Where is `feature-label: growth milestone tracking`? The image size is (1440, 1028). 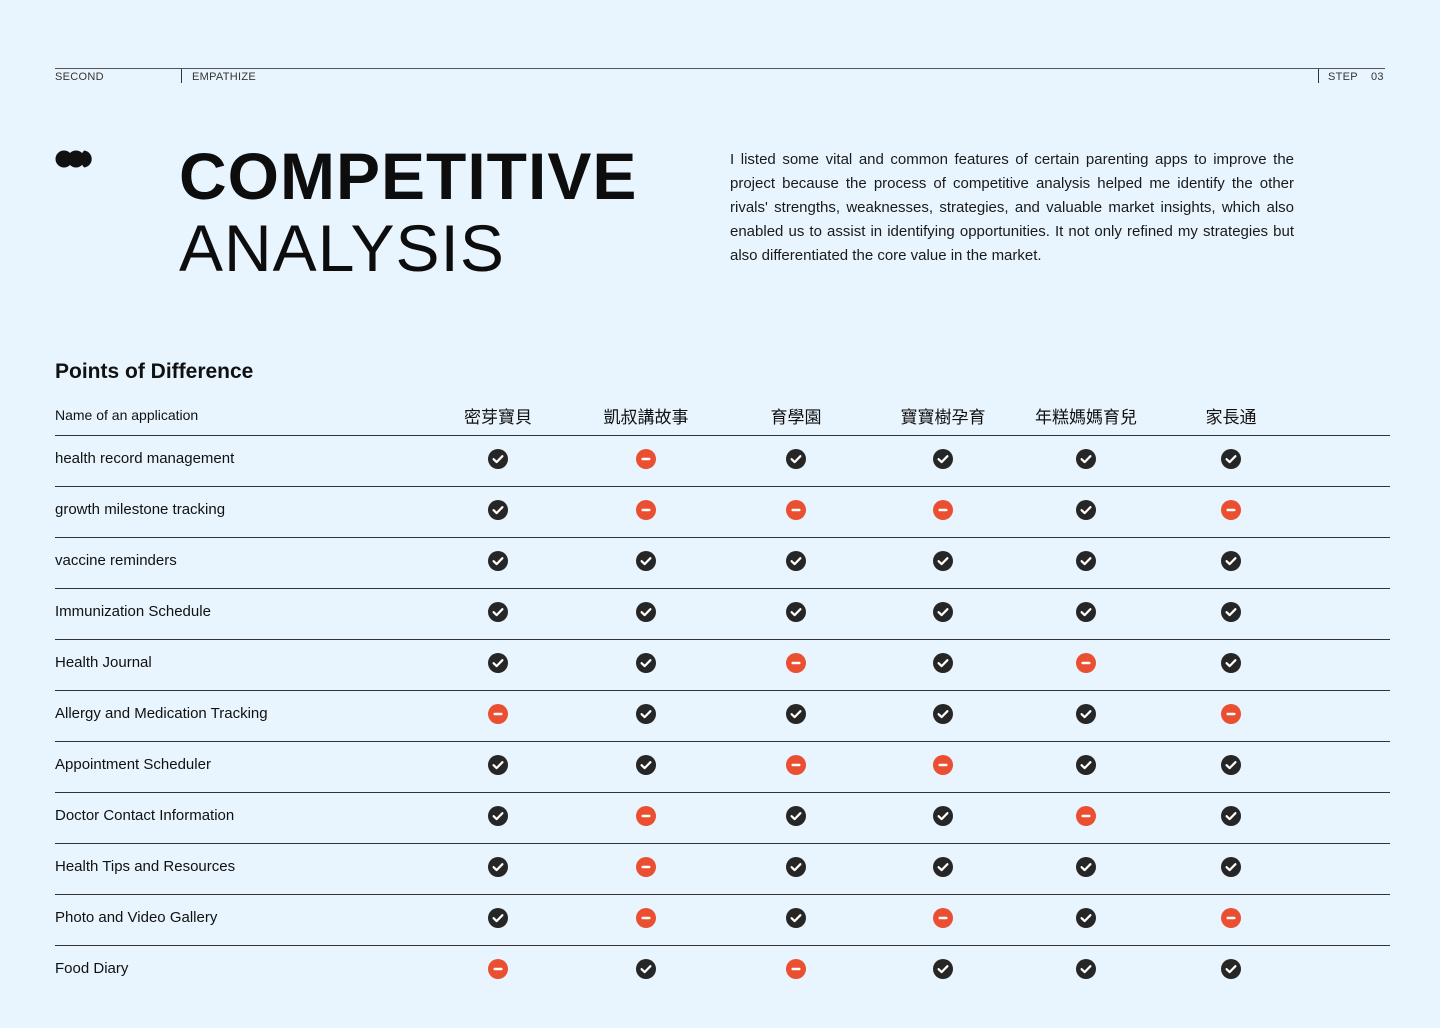 feature-label: growth milestone tracking is located at coordinates (140, 509).